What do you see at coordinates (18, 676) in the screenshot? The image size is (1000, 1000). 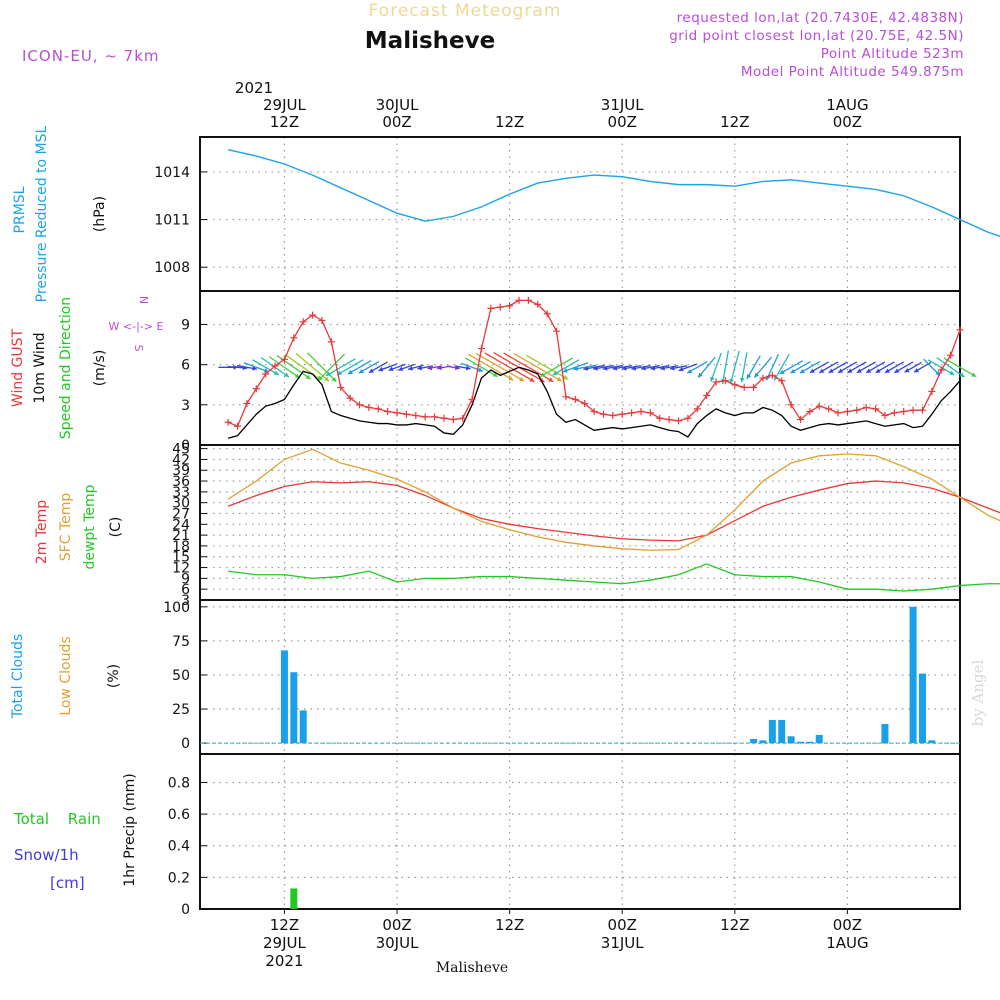 I see `clouds-title-1: Total Clouds` at bounding box center [18, 676].